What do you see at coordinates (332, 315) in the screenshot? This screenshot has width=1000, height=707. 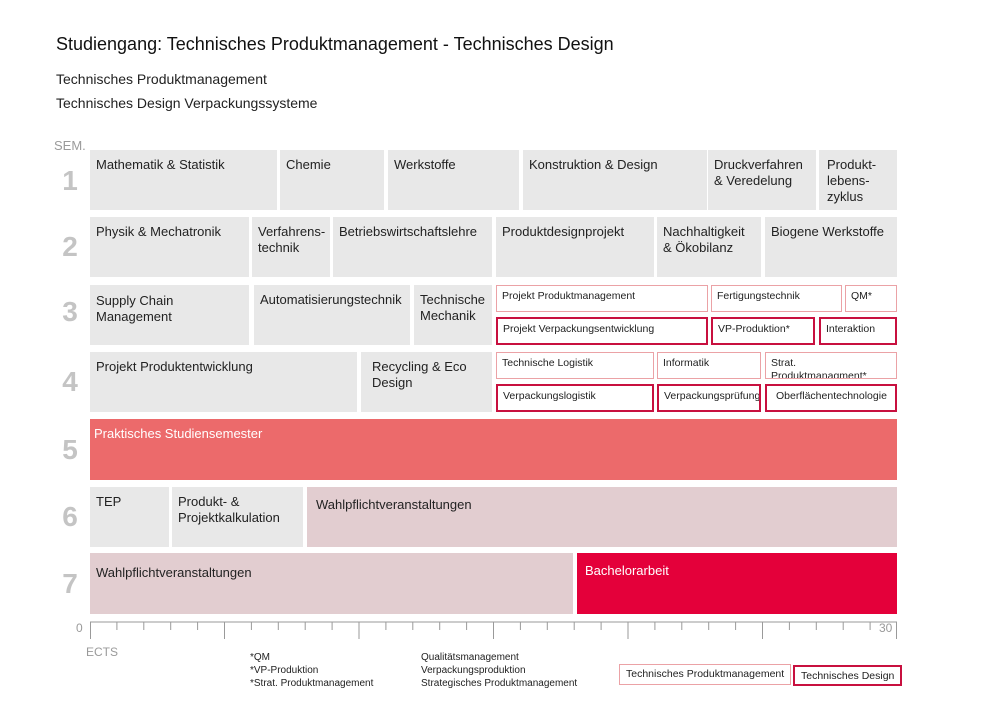 I see `module-automatisierungstechnik: Automatisierungstechnik` at bounding box center [332, 315].